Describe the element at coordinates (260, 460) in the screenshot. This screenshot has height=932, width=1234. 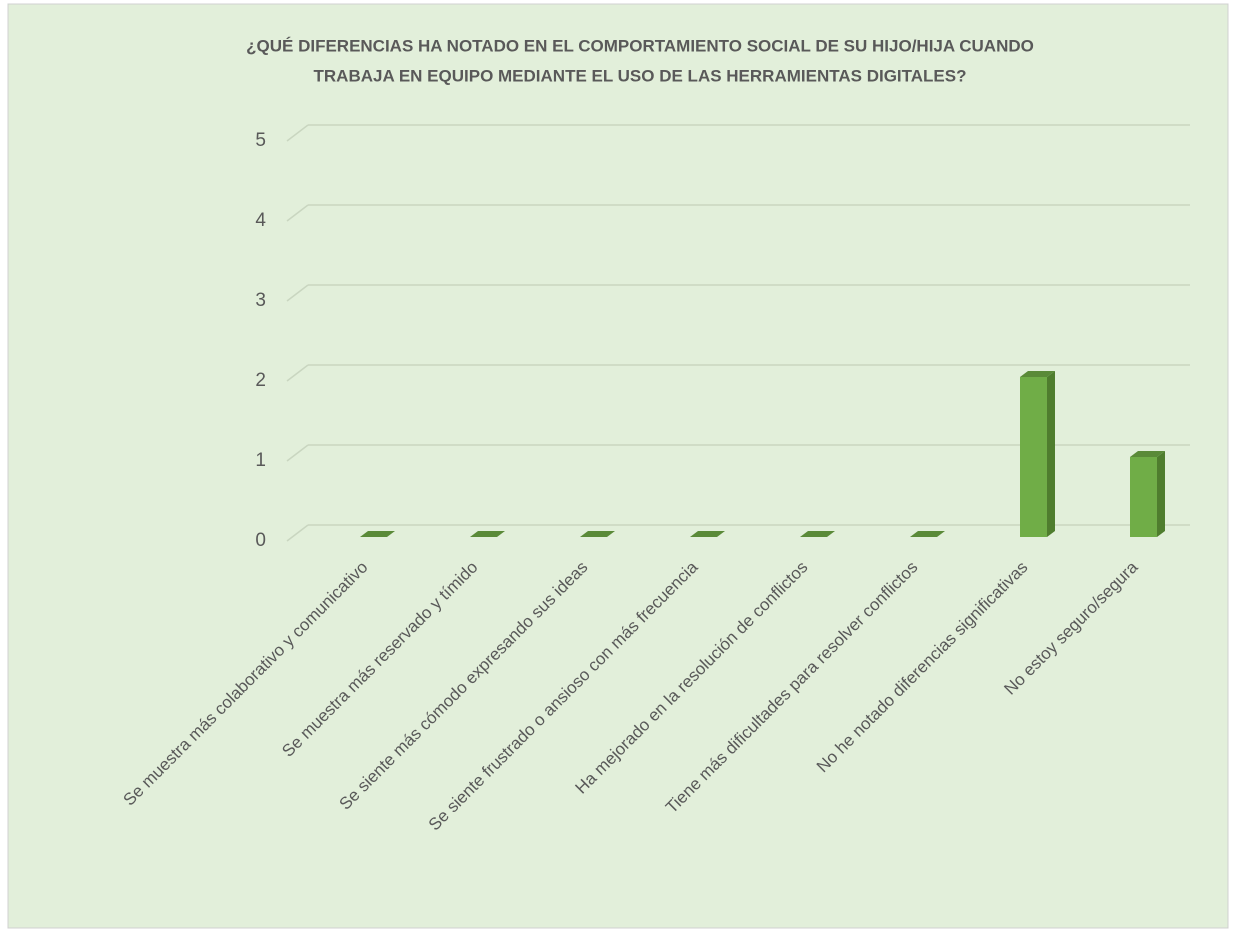
I see `y-tick-label: 1` at that location.